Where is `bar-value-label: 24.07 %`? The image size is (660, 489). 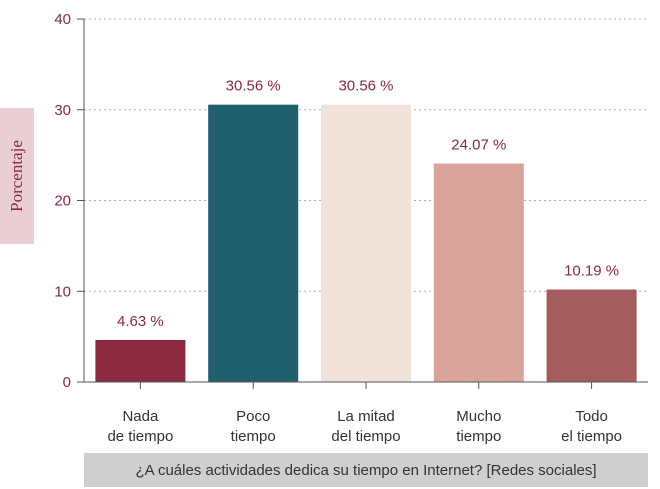
bar-value-label: 24.07 % is located at coordinates (478, 145).